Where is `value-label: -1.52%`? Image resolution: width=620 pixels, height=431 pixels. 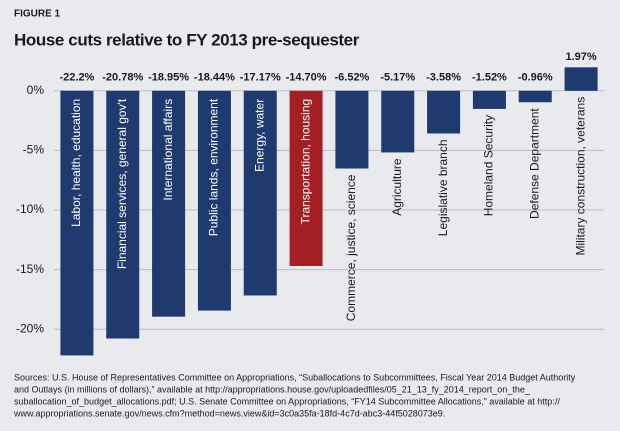
value-label: -1.52% is located at coordinates (489, 78).